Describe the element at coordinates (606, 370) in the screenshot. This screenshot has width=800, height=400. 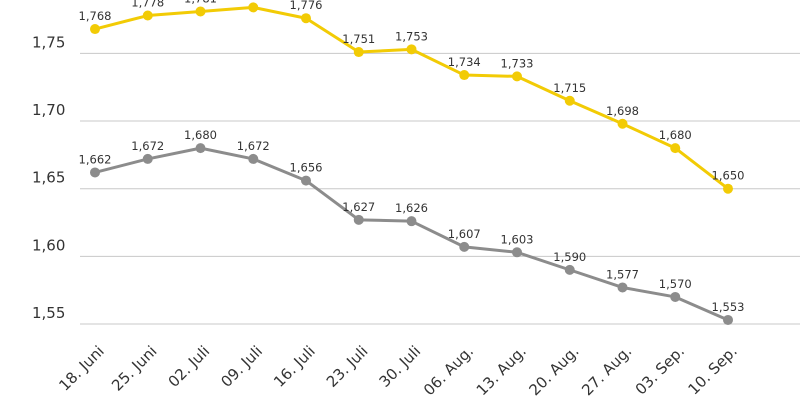
I see `x-tick-label: 27. Aug.` at that location.